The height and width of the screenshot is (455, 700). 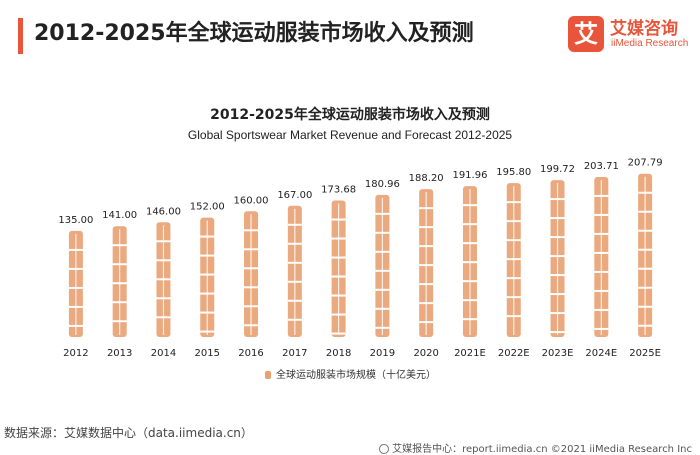 I want to click on x-tick-label: 2019, so click(x=382, y=353).